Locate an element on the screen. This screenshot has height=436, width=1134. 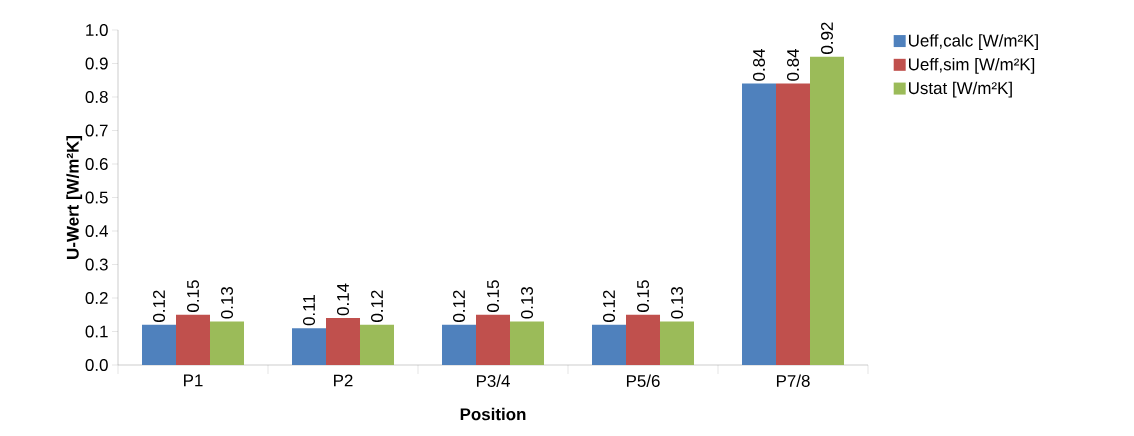
y-tick-label: 0.2 is located at coordinates (96, 298).